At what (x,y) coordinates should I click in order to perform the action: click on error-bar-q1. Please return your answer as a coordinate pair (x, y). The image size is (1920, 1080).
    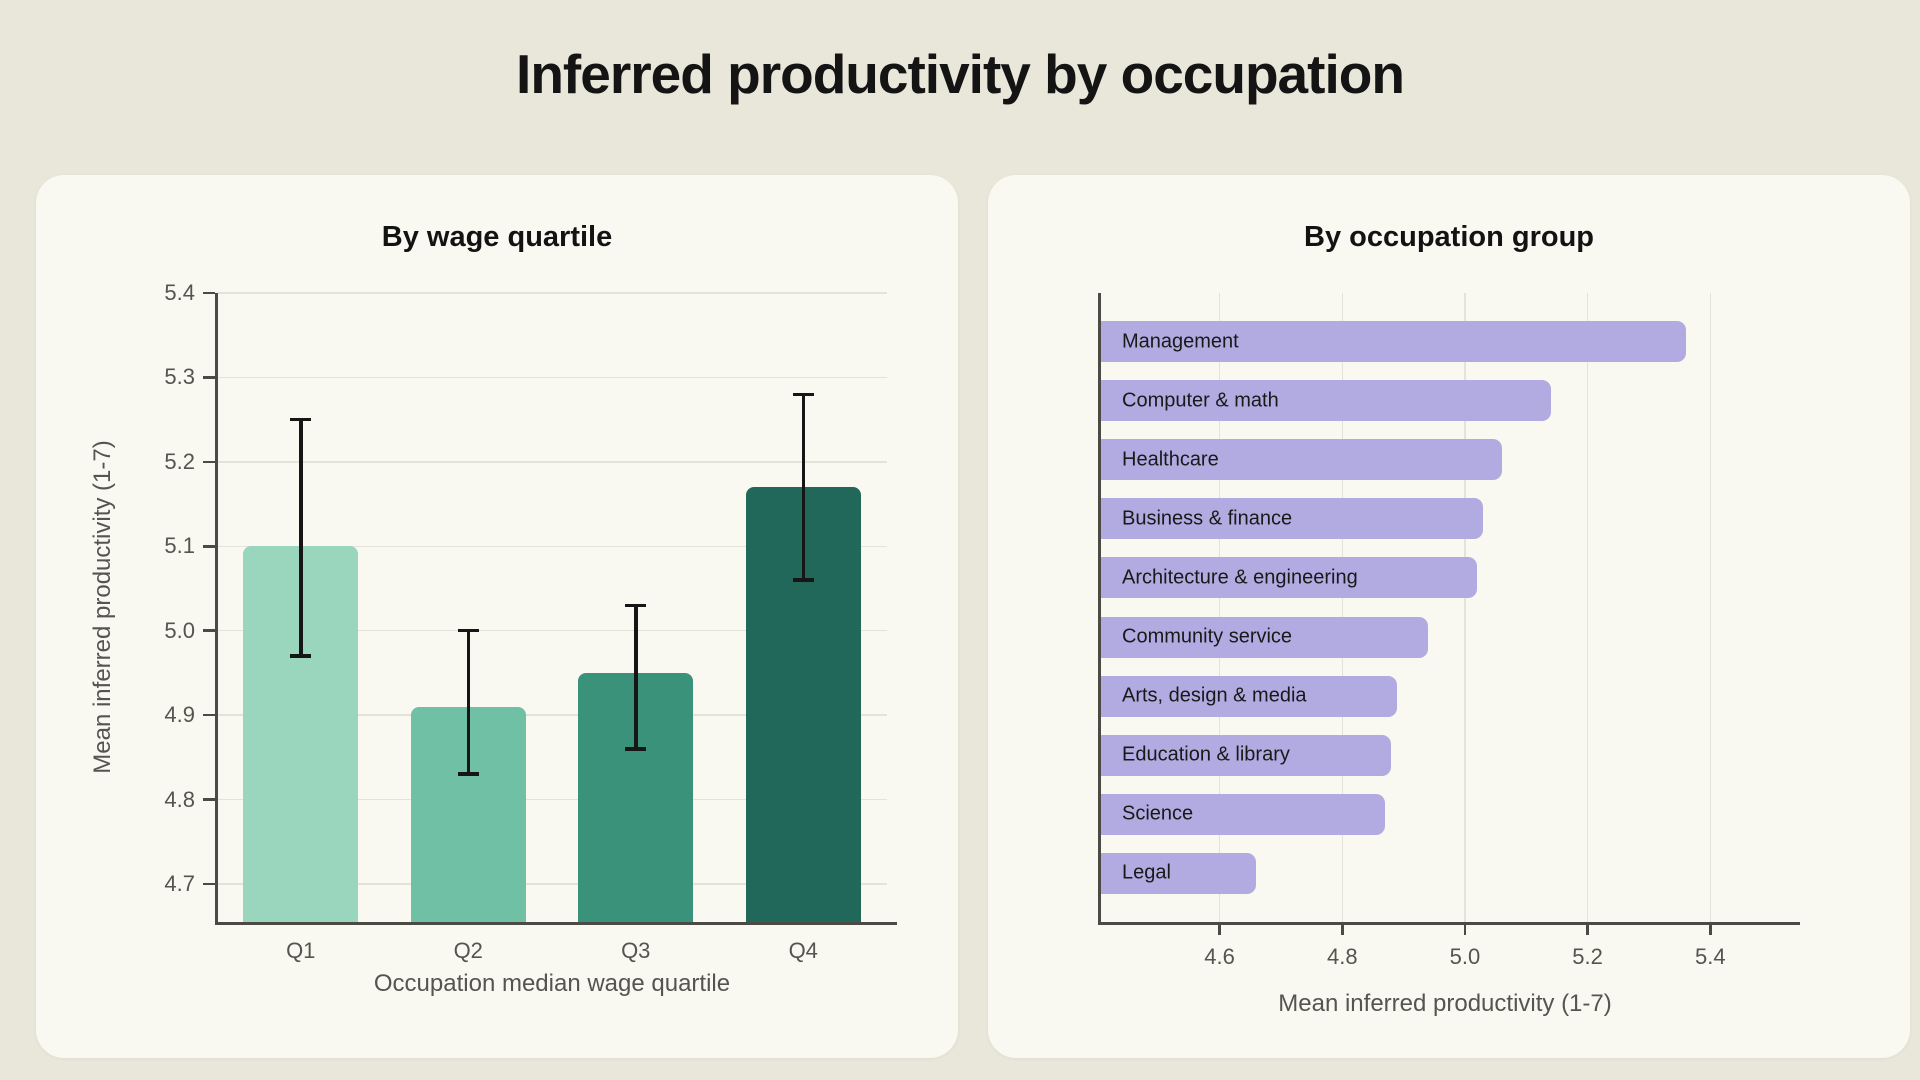
    Looking at the image, I should click on (301, 538).